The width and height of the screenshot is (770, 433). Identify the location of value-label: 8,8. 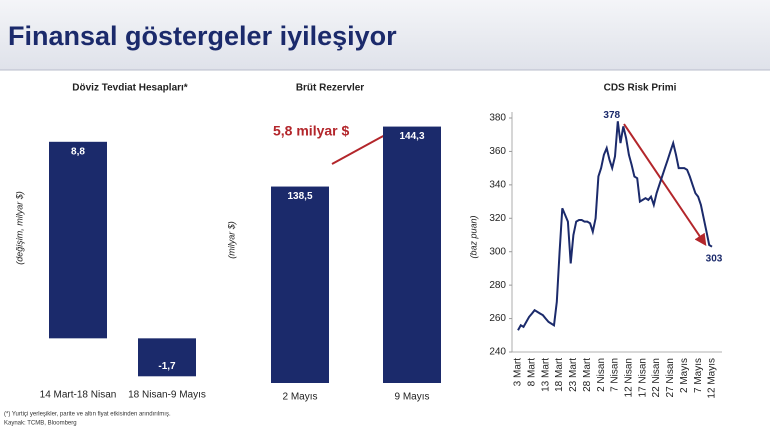
(78, 151).